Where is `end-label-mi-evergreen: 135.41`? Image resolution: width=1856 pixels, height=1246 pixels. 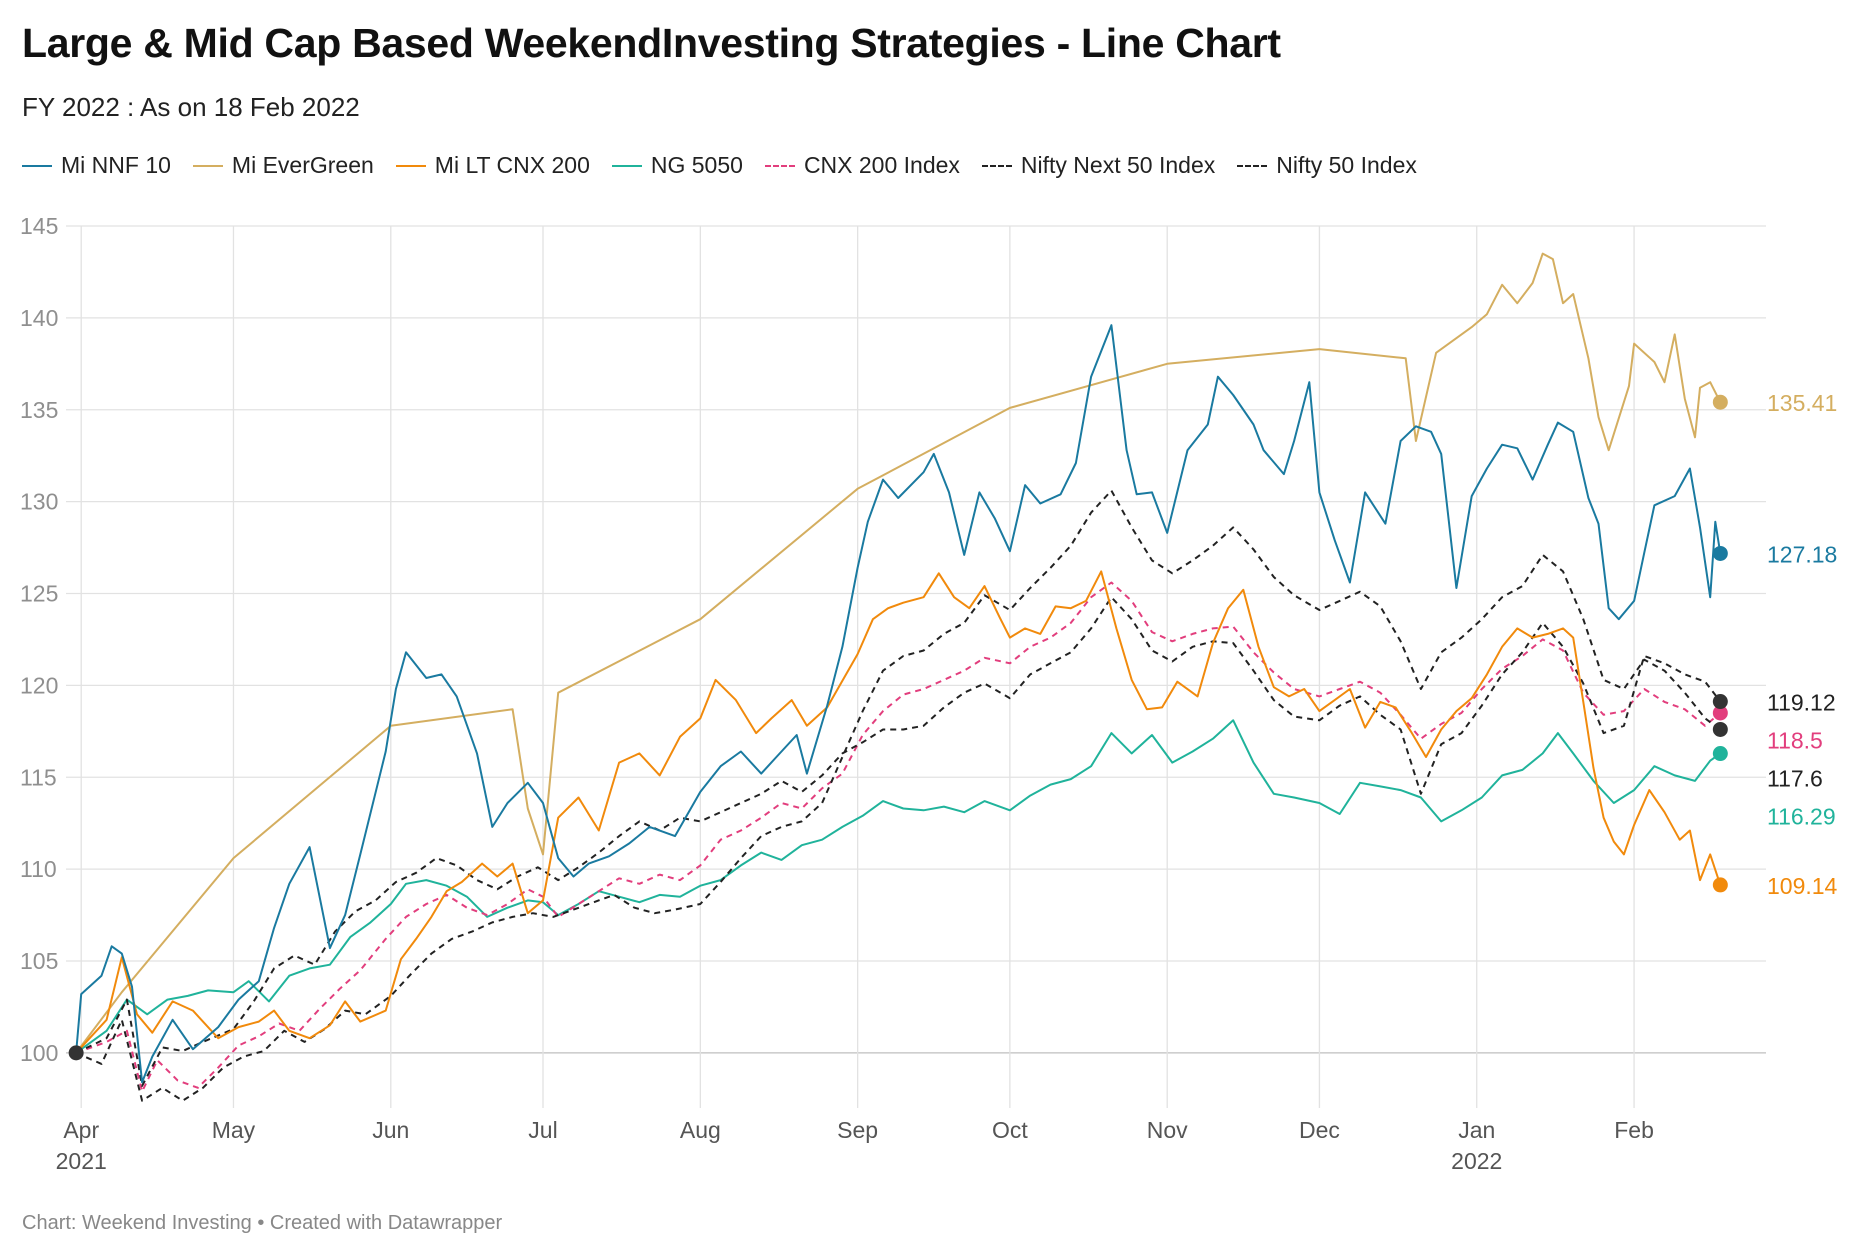
end-label-mi-evergreen: 135.41 is located at coordinates (1802, 403).